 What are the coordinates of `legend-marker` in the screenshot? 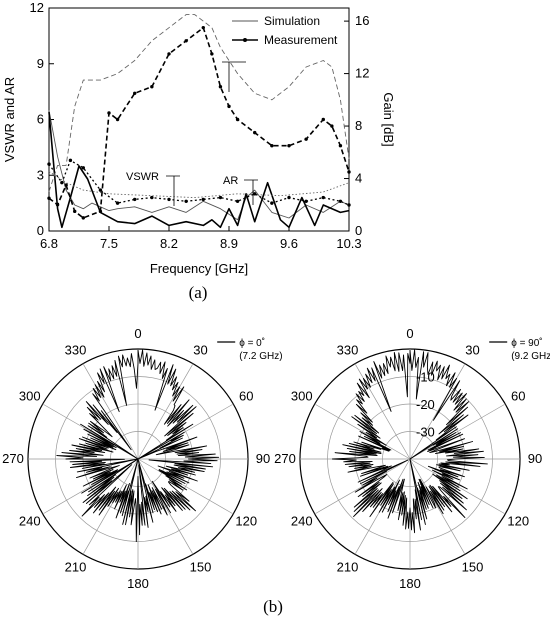 It's located at (245, 40).